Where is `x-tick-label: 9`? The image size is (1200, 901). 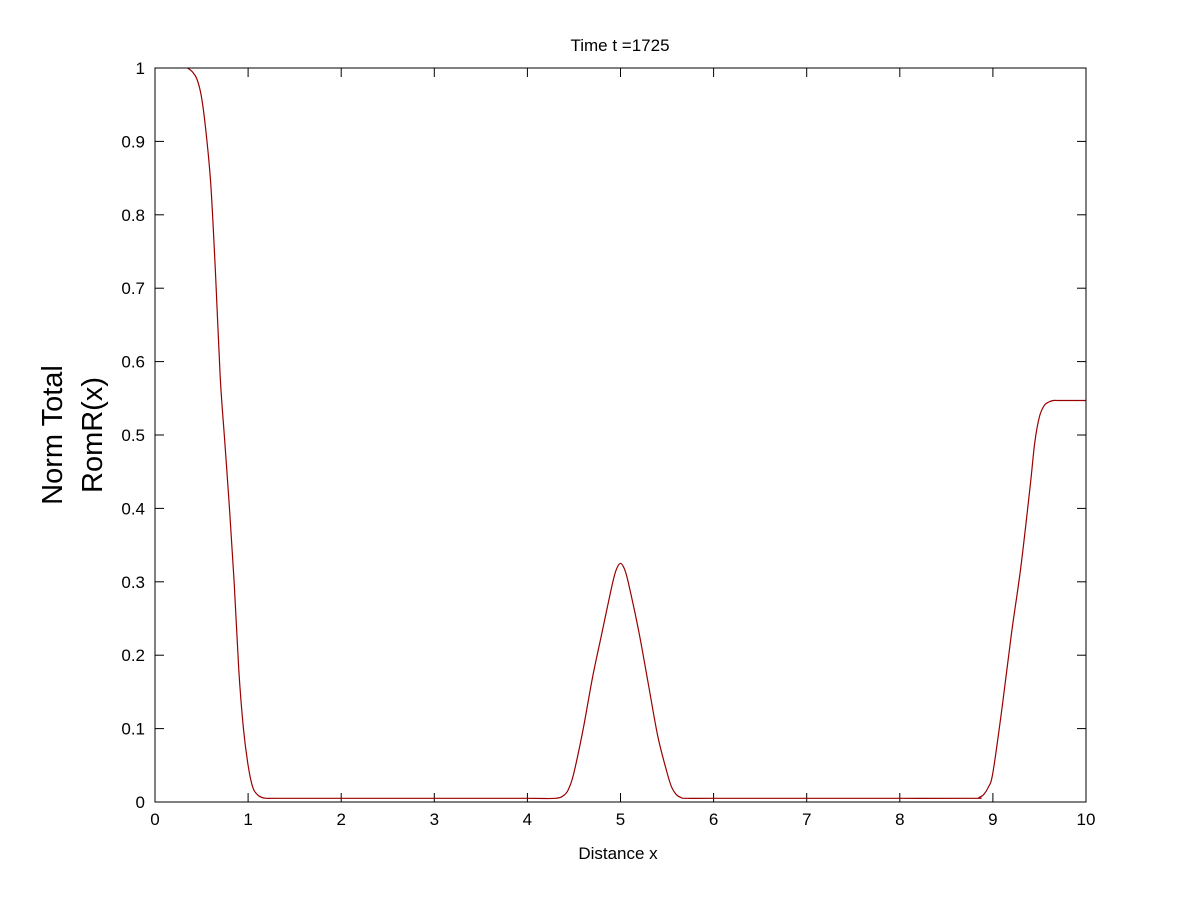
x-tick-label: 9 is located at coordinates (992, 819).